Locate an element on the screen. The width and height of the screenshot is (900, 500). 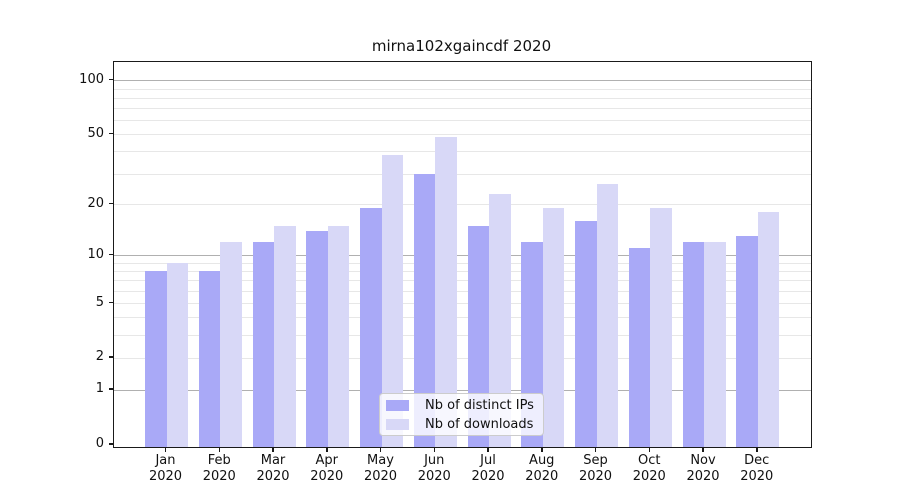
x-tick-label-sep: Sep 2020 is located at coordinates (596, 469).